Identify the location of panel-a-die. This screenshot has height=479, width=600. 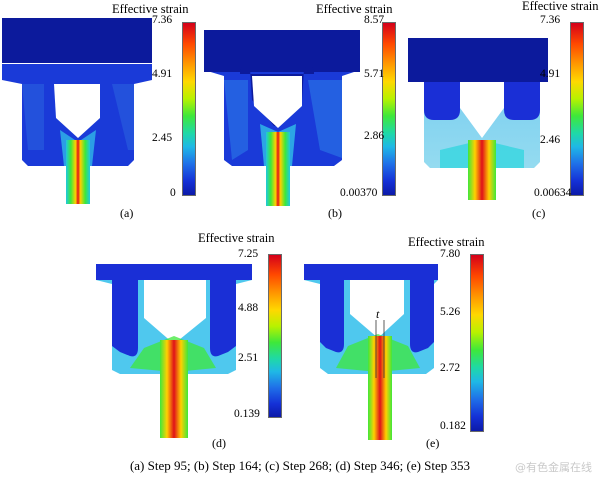
(77, 40).